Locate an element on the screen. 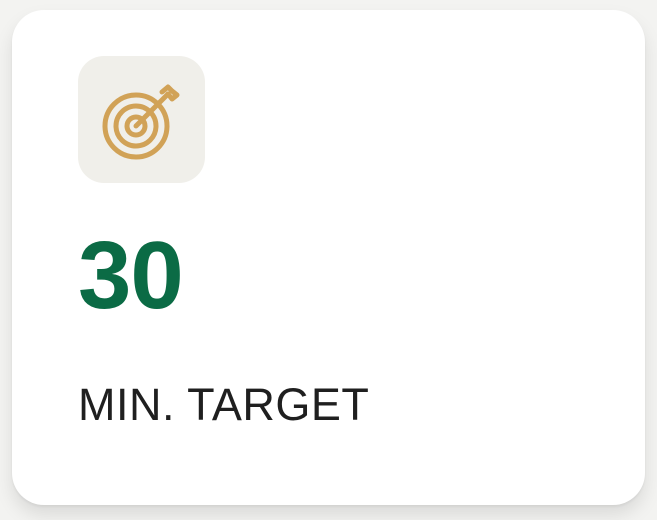 The height and width of the screenshot is (520, 657). stat-value: 30 is located at coordinates (131, 275).